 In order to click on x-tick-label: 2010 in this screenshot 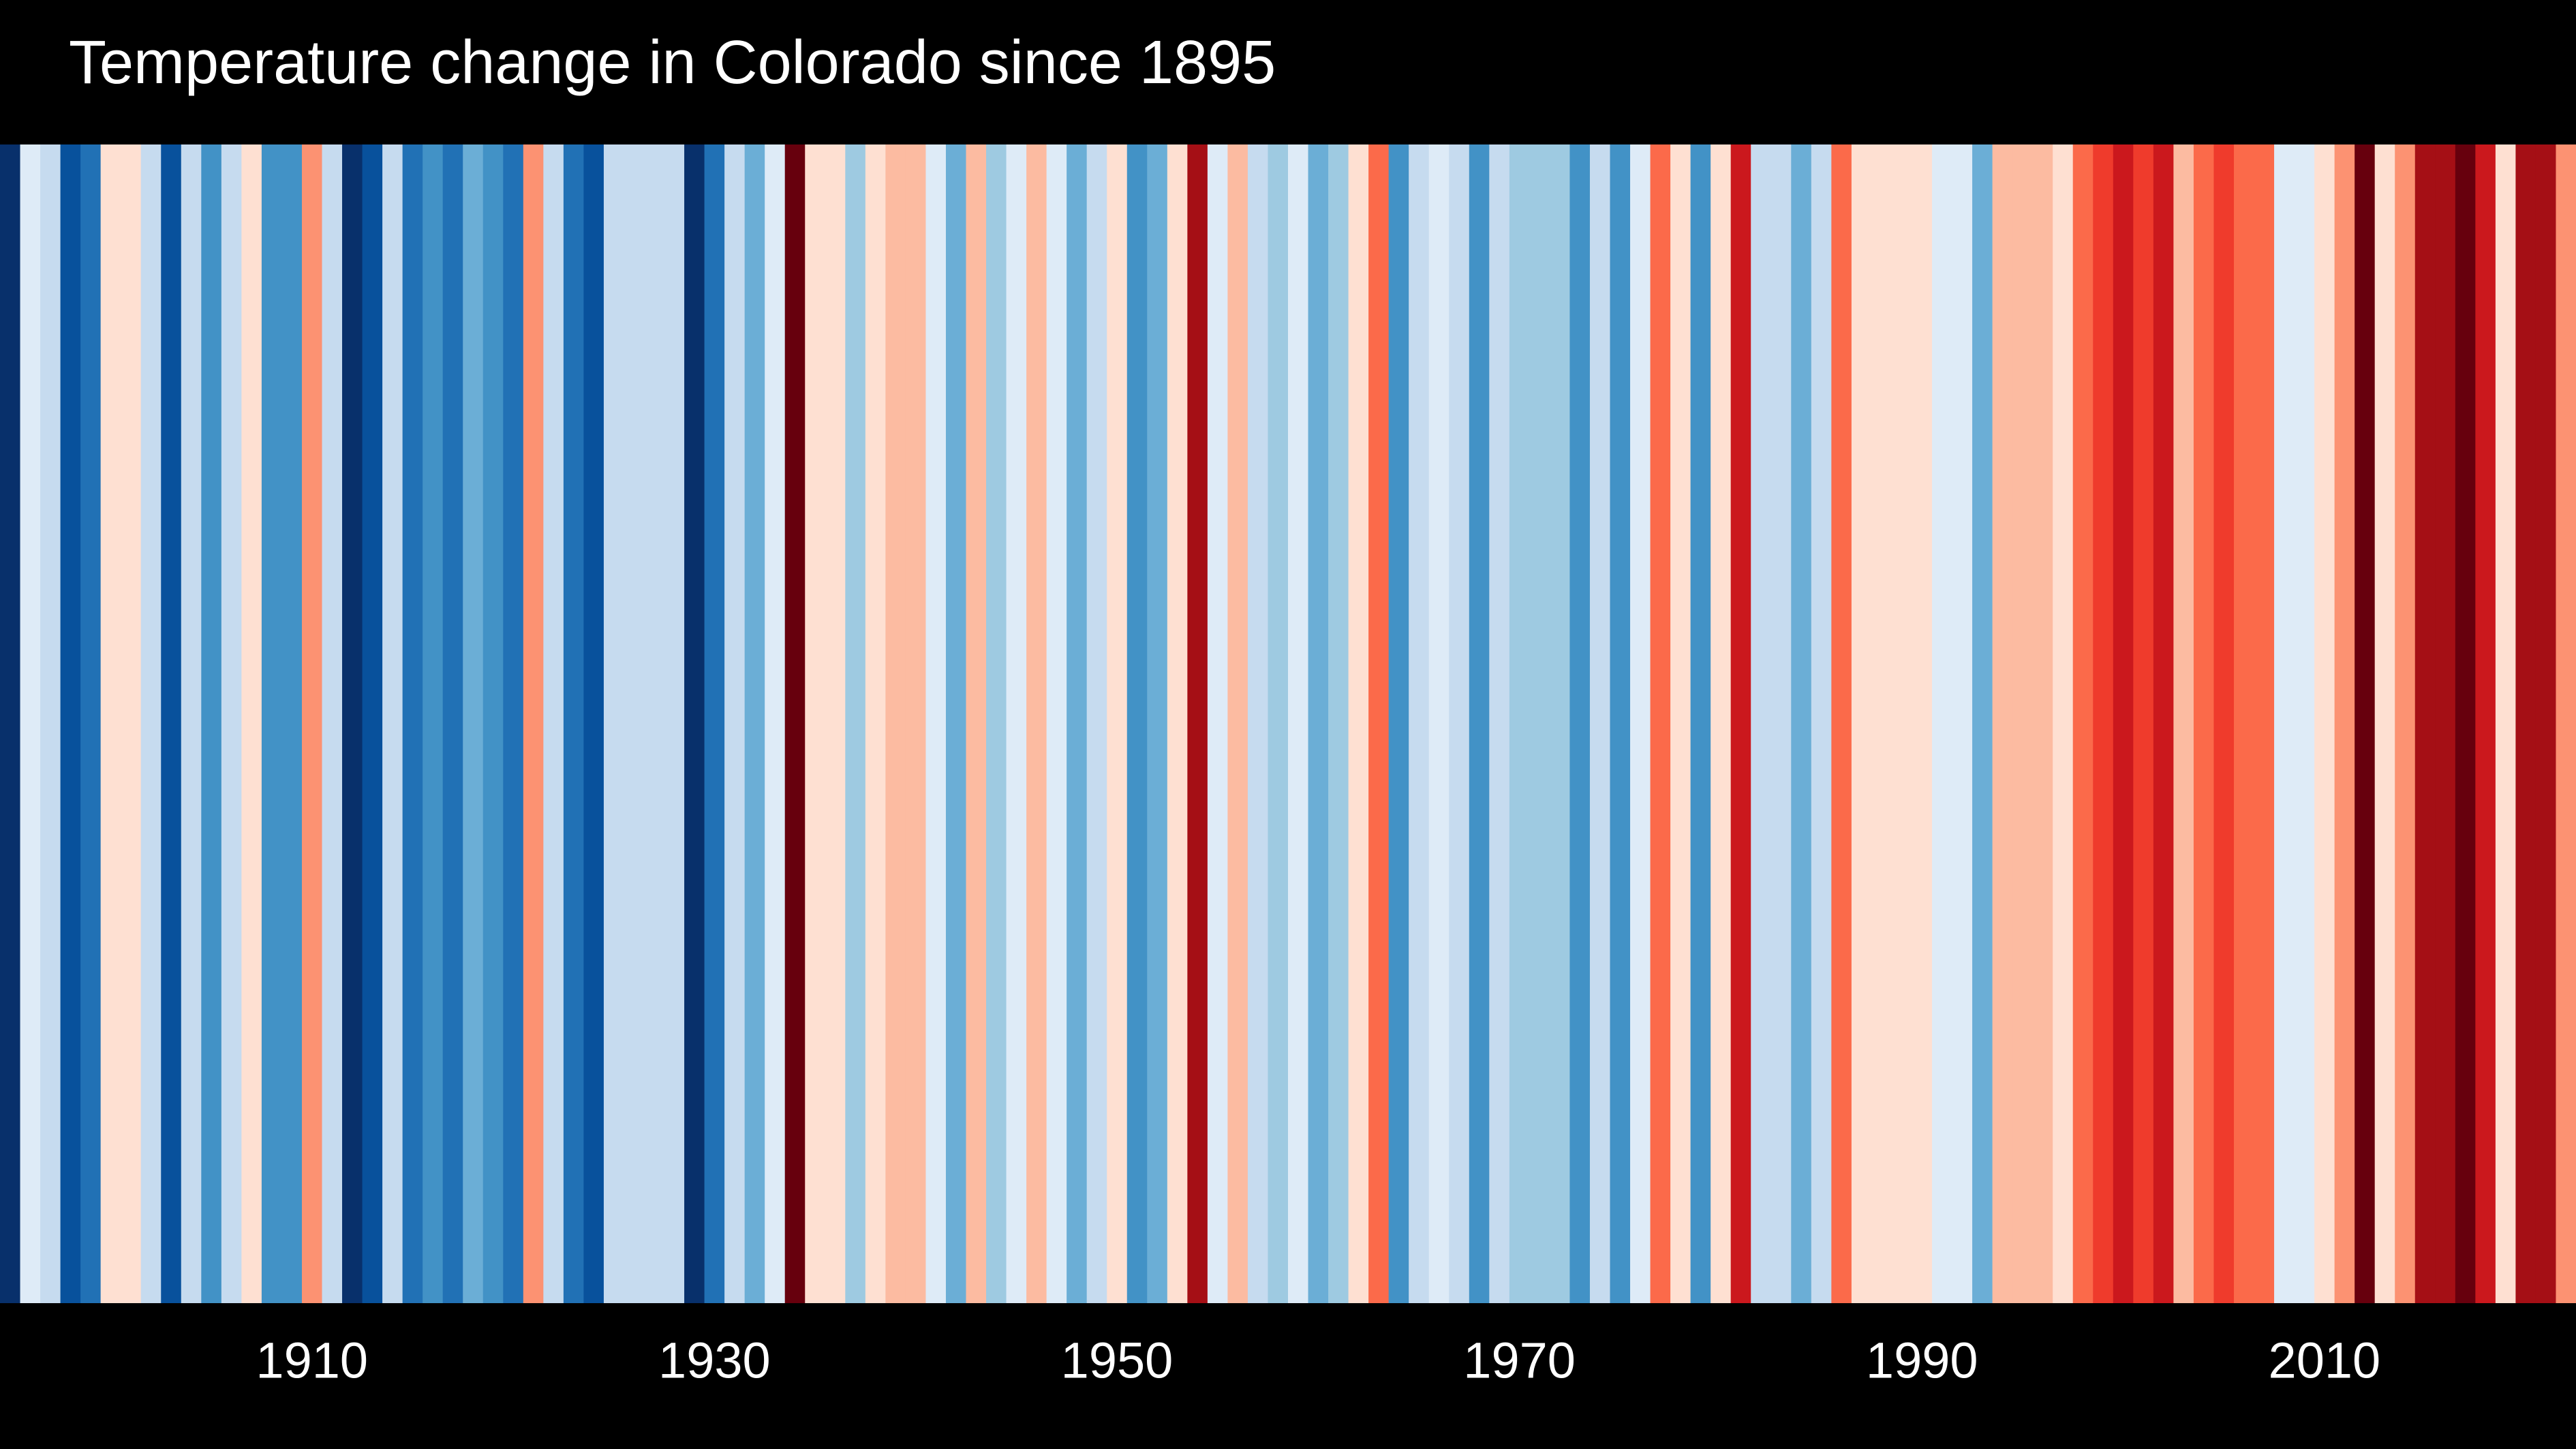, I will do `click(2325, 1361)`.